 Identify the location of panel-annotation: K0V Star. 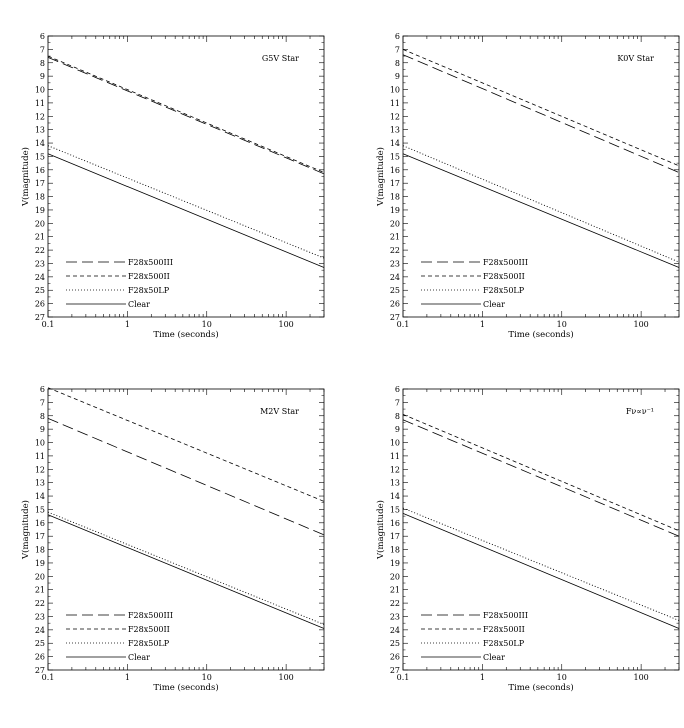
(635, 58).